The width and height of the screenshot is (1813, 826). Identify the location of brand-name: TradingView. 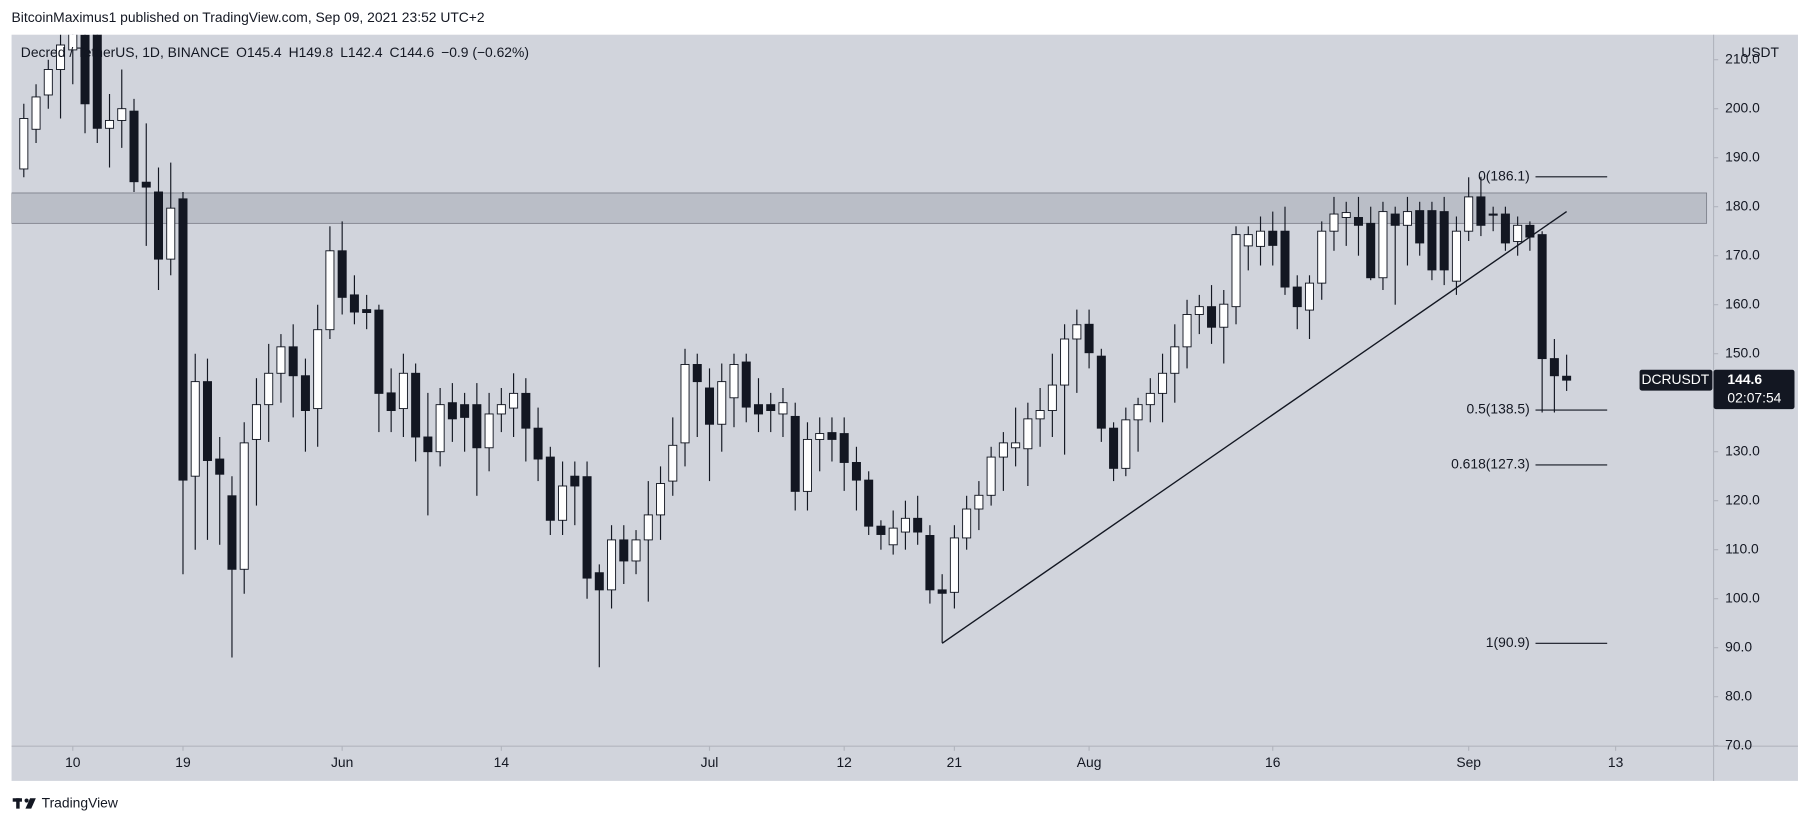
(80, 803).